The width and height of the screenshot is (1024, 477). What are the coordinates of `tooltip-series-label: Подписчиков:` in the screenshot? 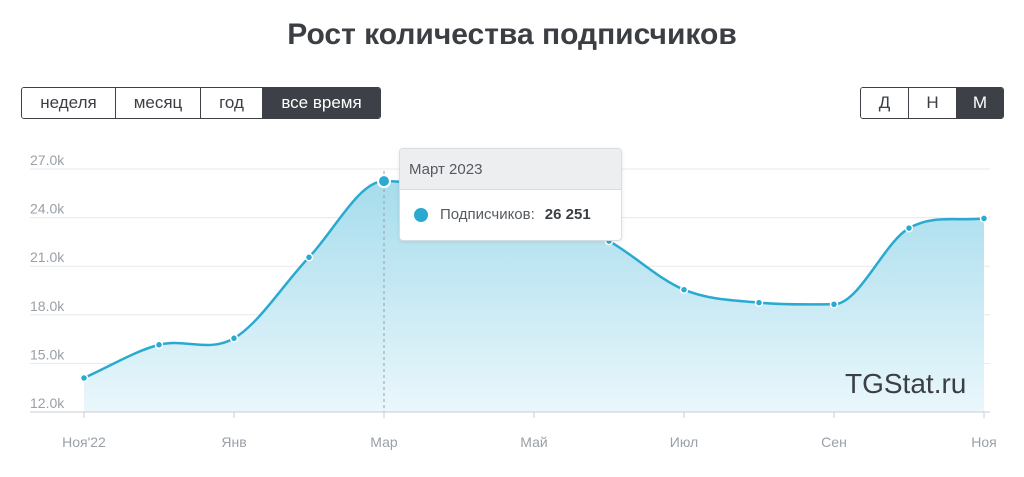 It's located at (487, 214).